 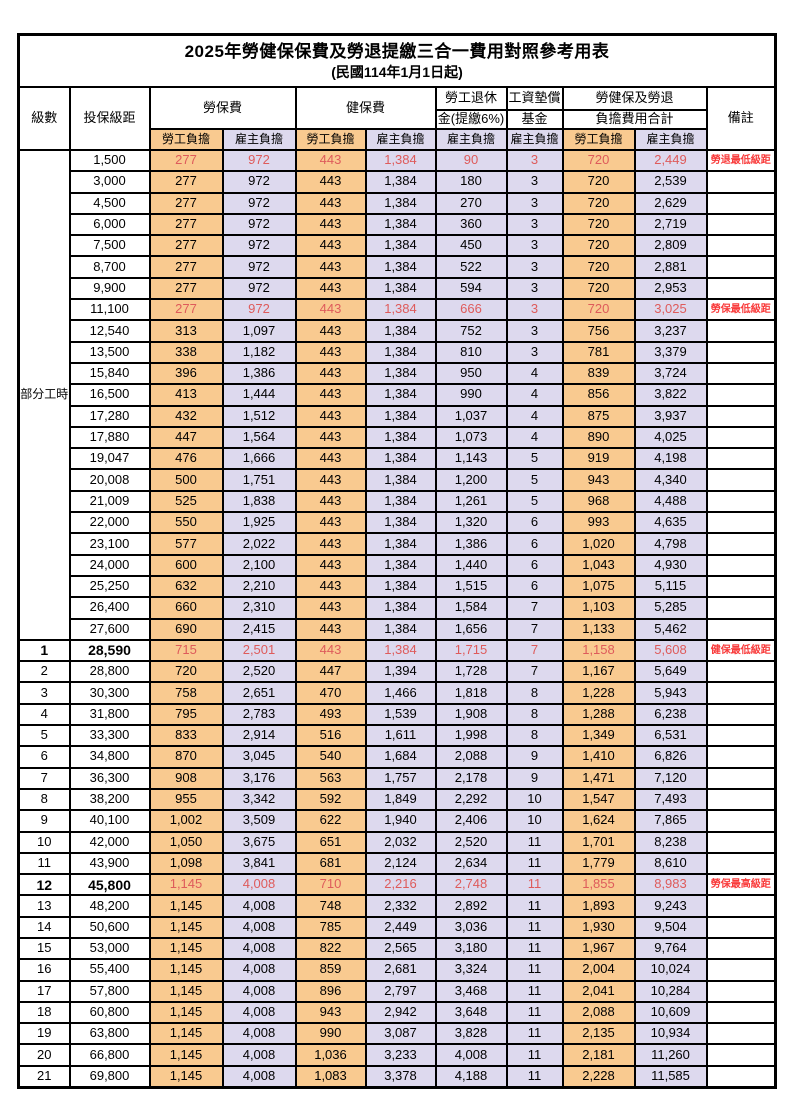 I want to click on table-row: 7 36,300 908 3,176 563 1,757 2,178 9 1,471 7,120, so click(x=397, y=778).